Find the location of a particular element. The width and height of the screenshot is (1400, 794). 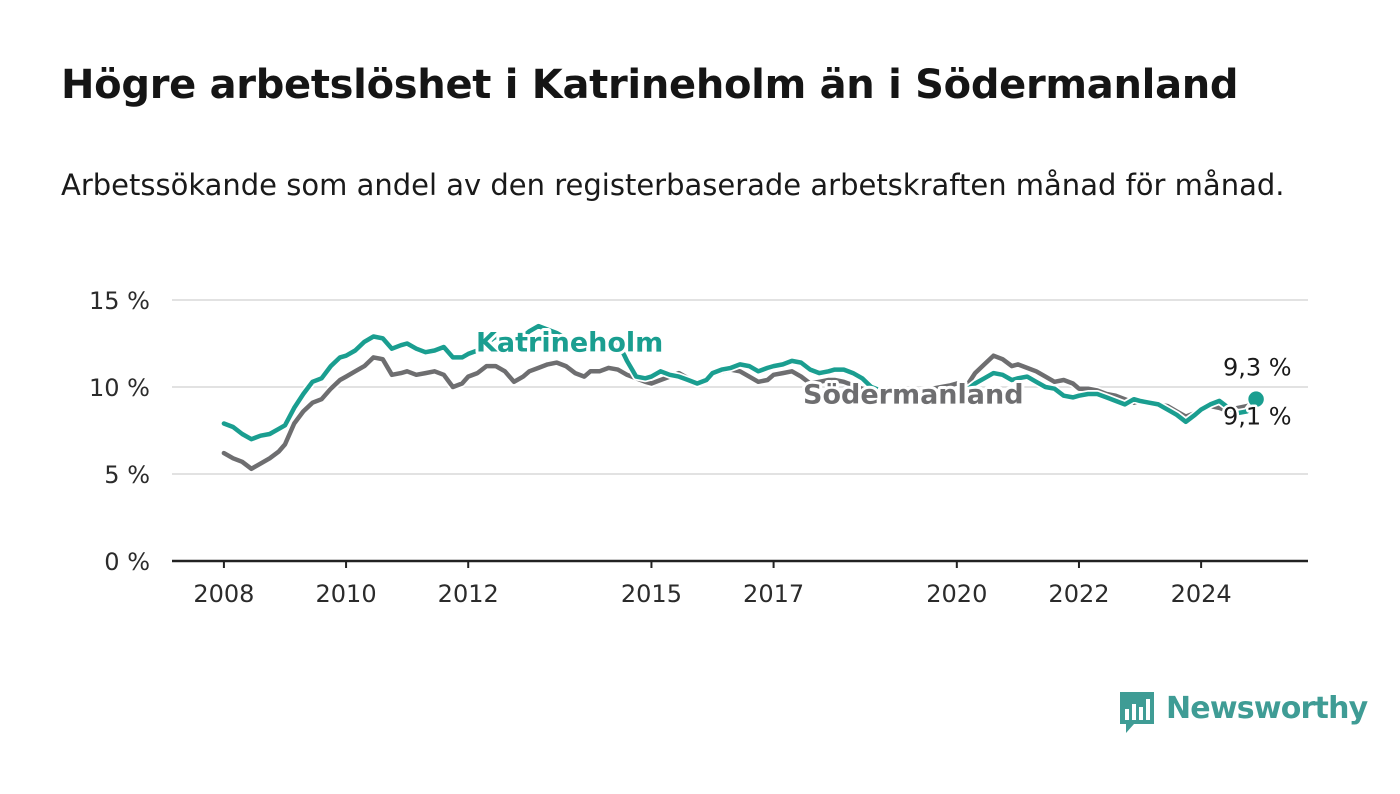

end-value-label: 9,3 % is located at coordinates (1257, 368).